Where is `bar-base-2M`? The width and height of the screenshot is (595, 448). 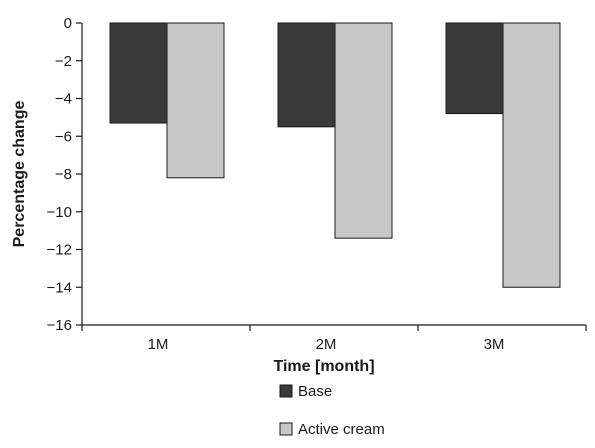
bar-base-2M is located at coordinates (306, 75).